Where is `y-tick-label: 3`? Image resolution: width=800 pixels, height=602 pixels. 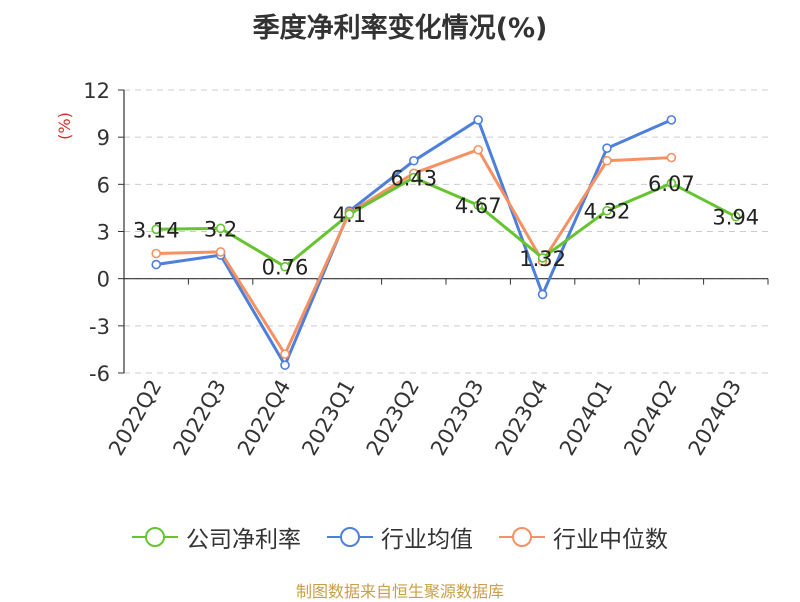 y-tick-label: 3 is located at coordinates (103, 233).